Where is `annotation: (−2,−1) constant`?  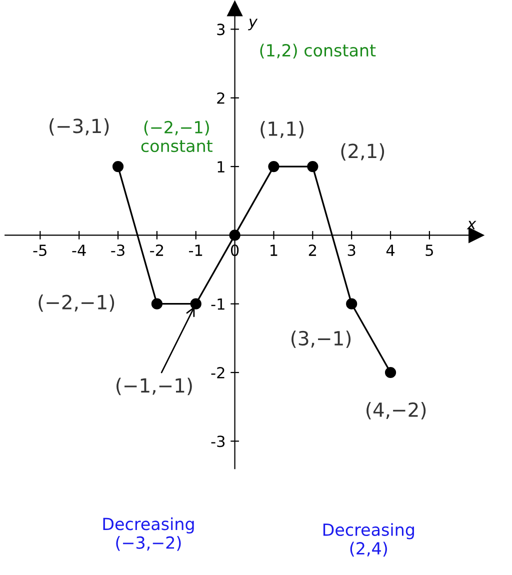
annotation: (−2,−1) constant is located at coordinates (176, 136).